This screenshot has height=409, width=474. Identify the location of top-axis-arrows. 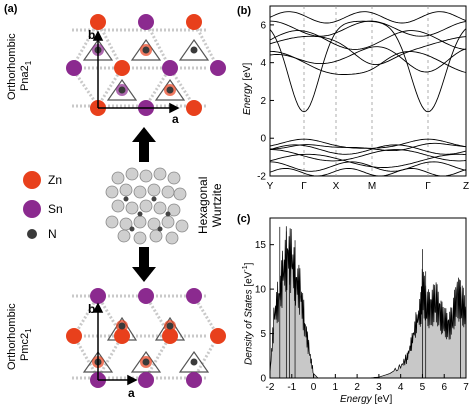
(136, 72).